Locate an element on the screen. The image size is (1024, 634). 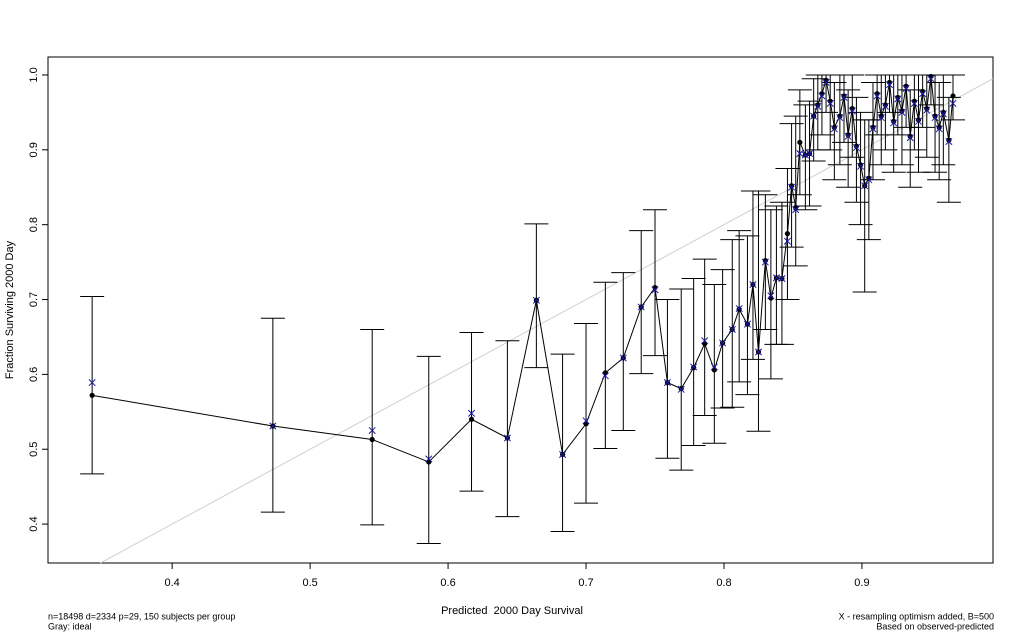
footnote: X - resampling optimism added, B=500 is located at coordinates (916, 616).